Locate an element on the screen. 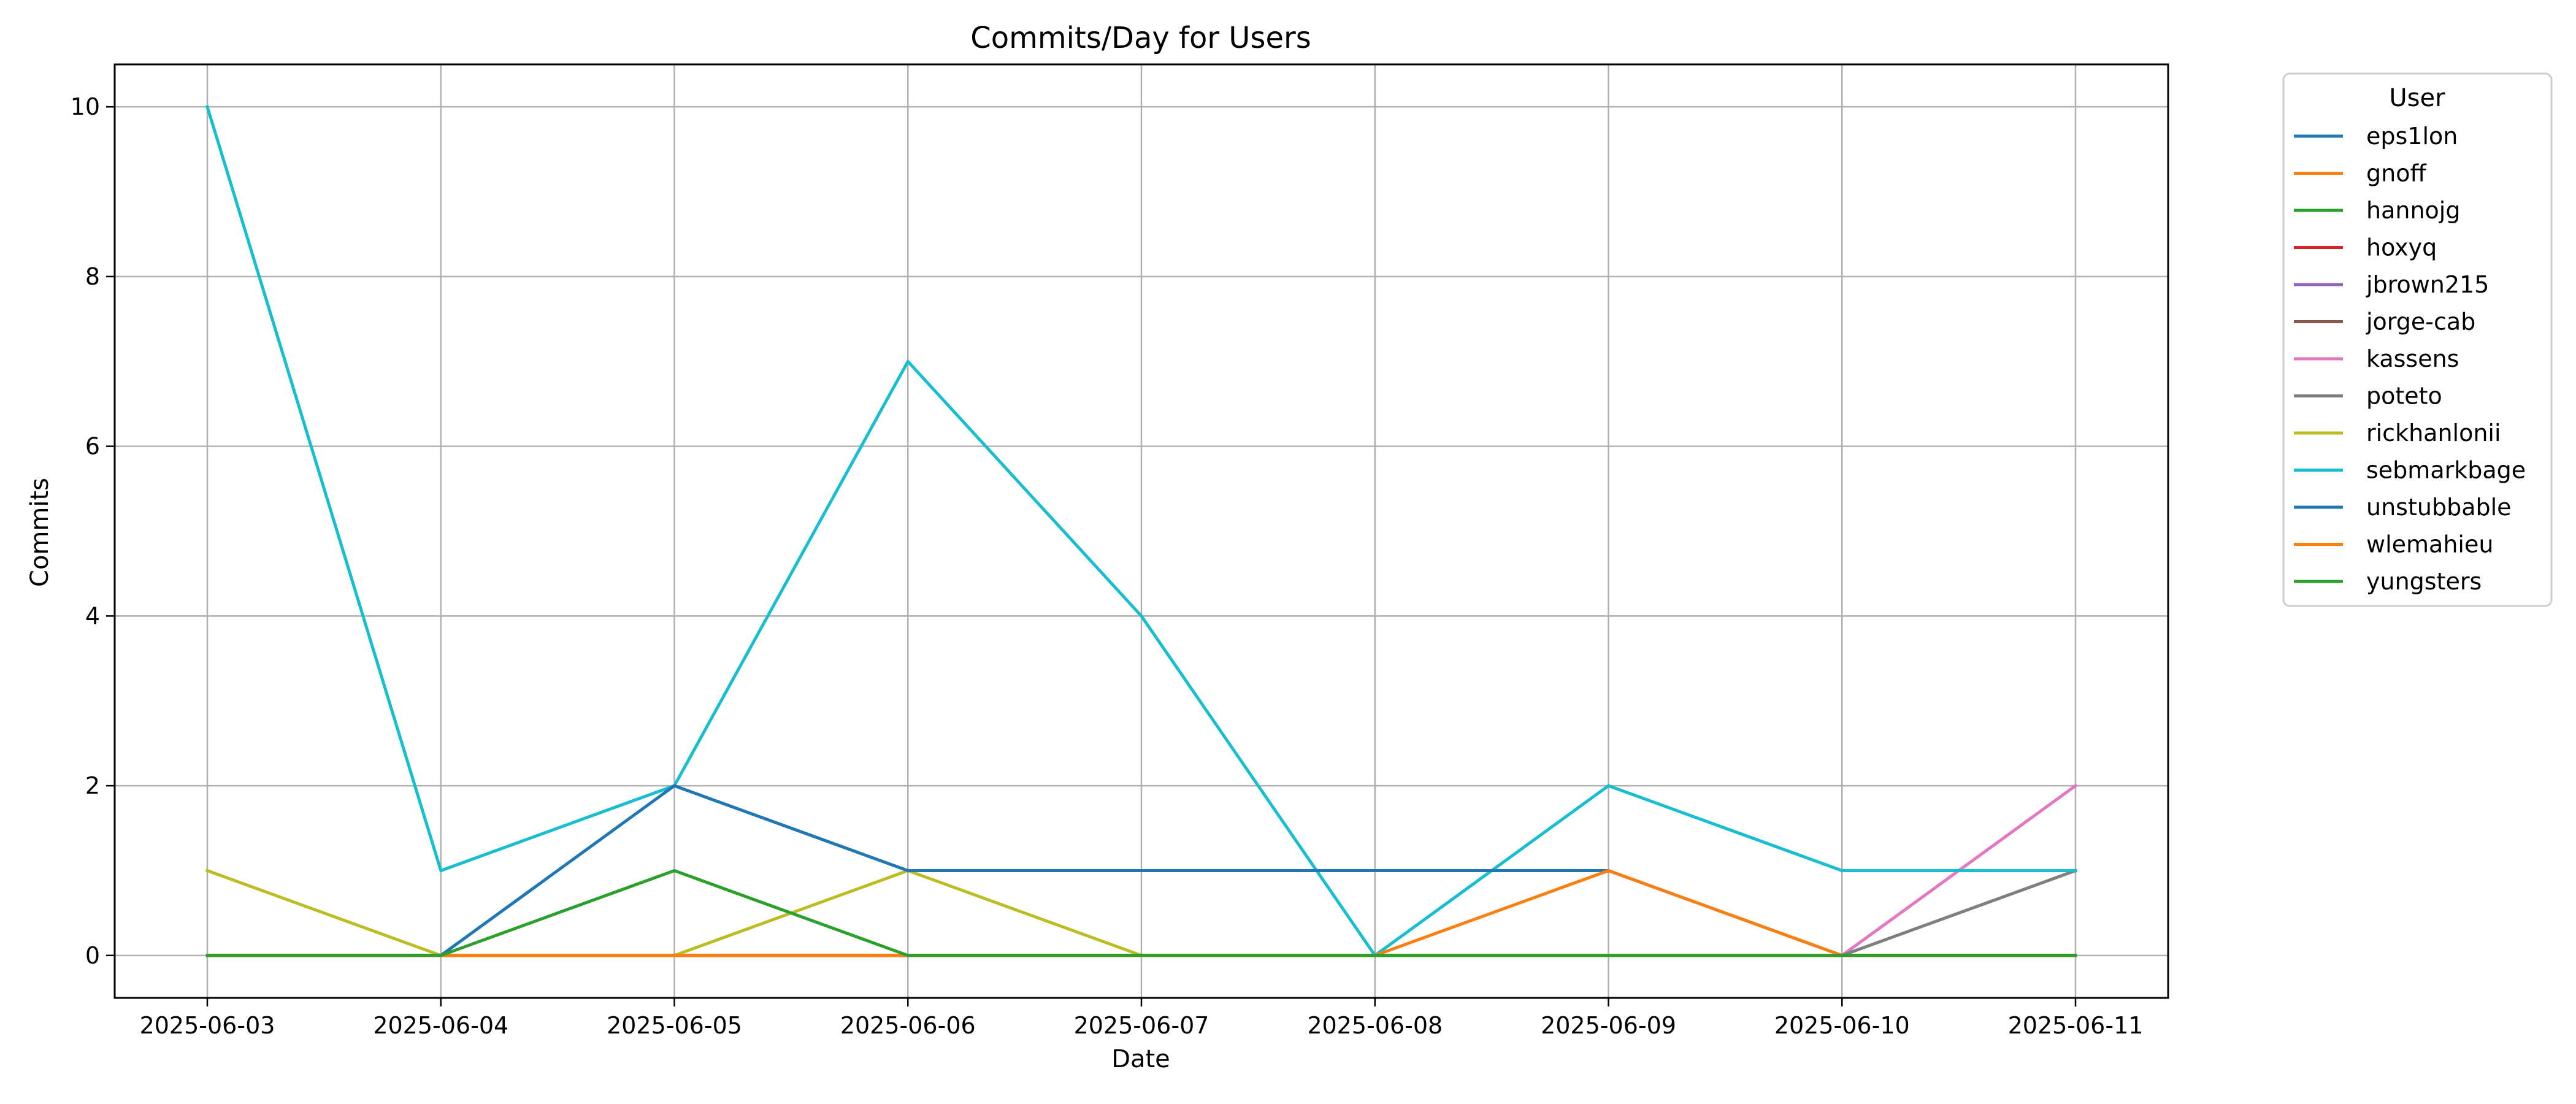 This screenshot has height=1104, width=2576. legend-label-kassens: kassens is located at coordinates (2412, 358).